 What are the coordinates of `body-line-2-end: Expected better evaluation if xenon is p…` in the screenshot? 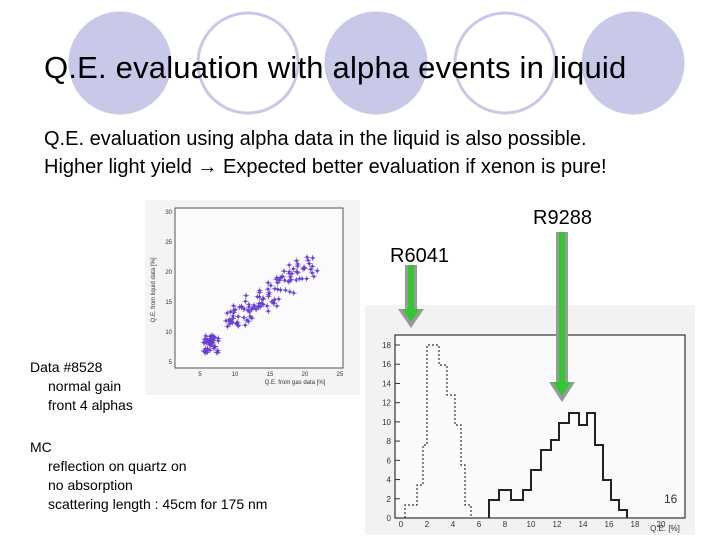 It's located at (414, 167).